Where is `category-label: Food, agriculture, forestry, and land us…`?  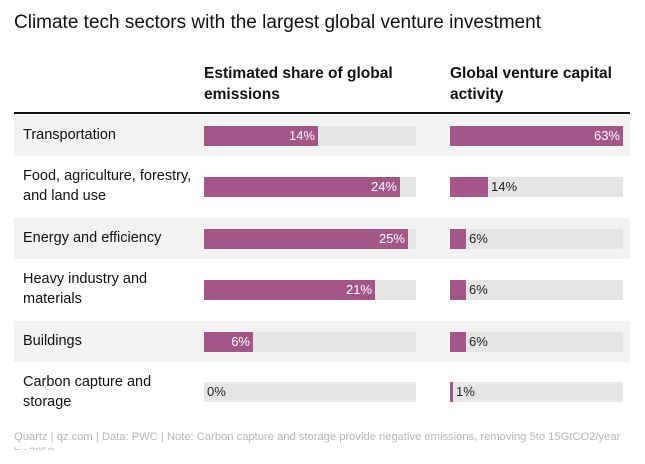 category-label: Food, agriculture, forestry, and land us… is located at coordinates (107, 186).